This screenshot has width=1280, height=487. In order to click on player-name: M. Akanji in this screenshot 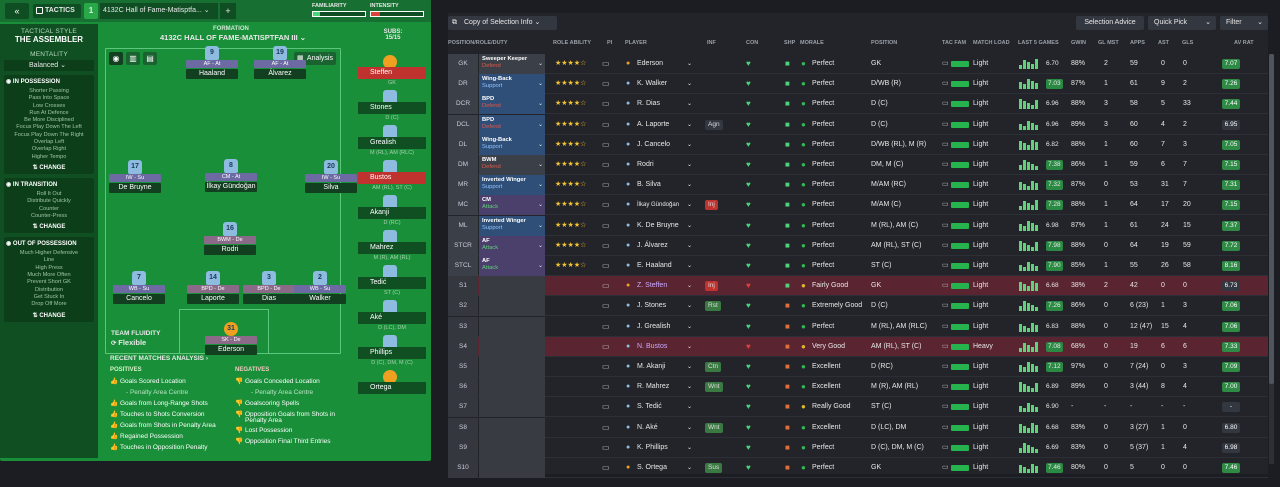, I will do `click(651, 366)`.